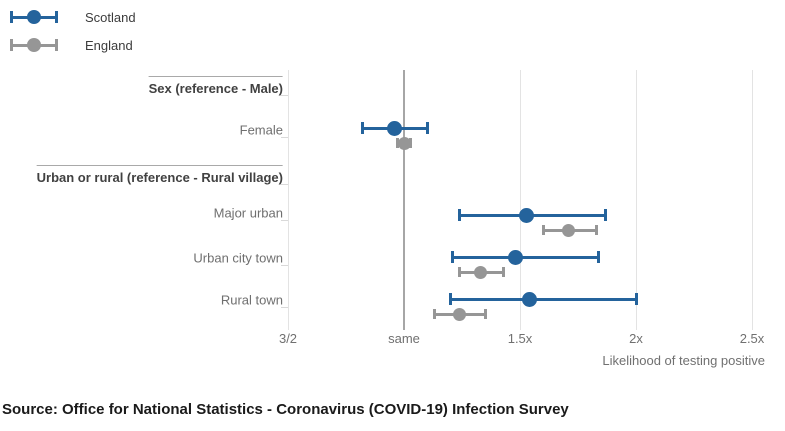  Describe the element at coordinates (752, 338) in the screenshot. I see `x-tick-label-2-5x: 2.5x` at that location.